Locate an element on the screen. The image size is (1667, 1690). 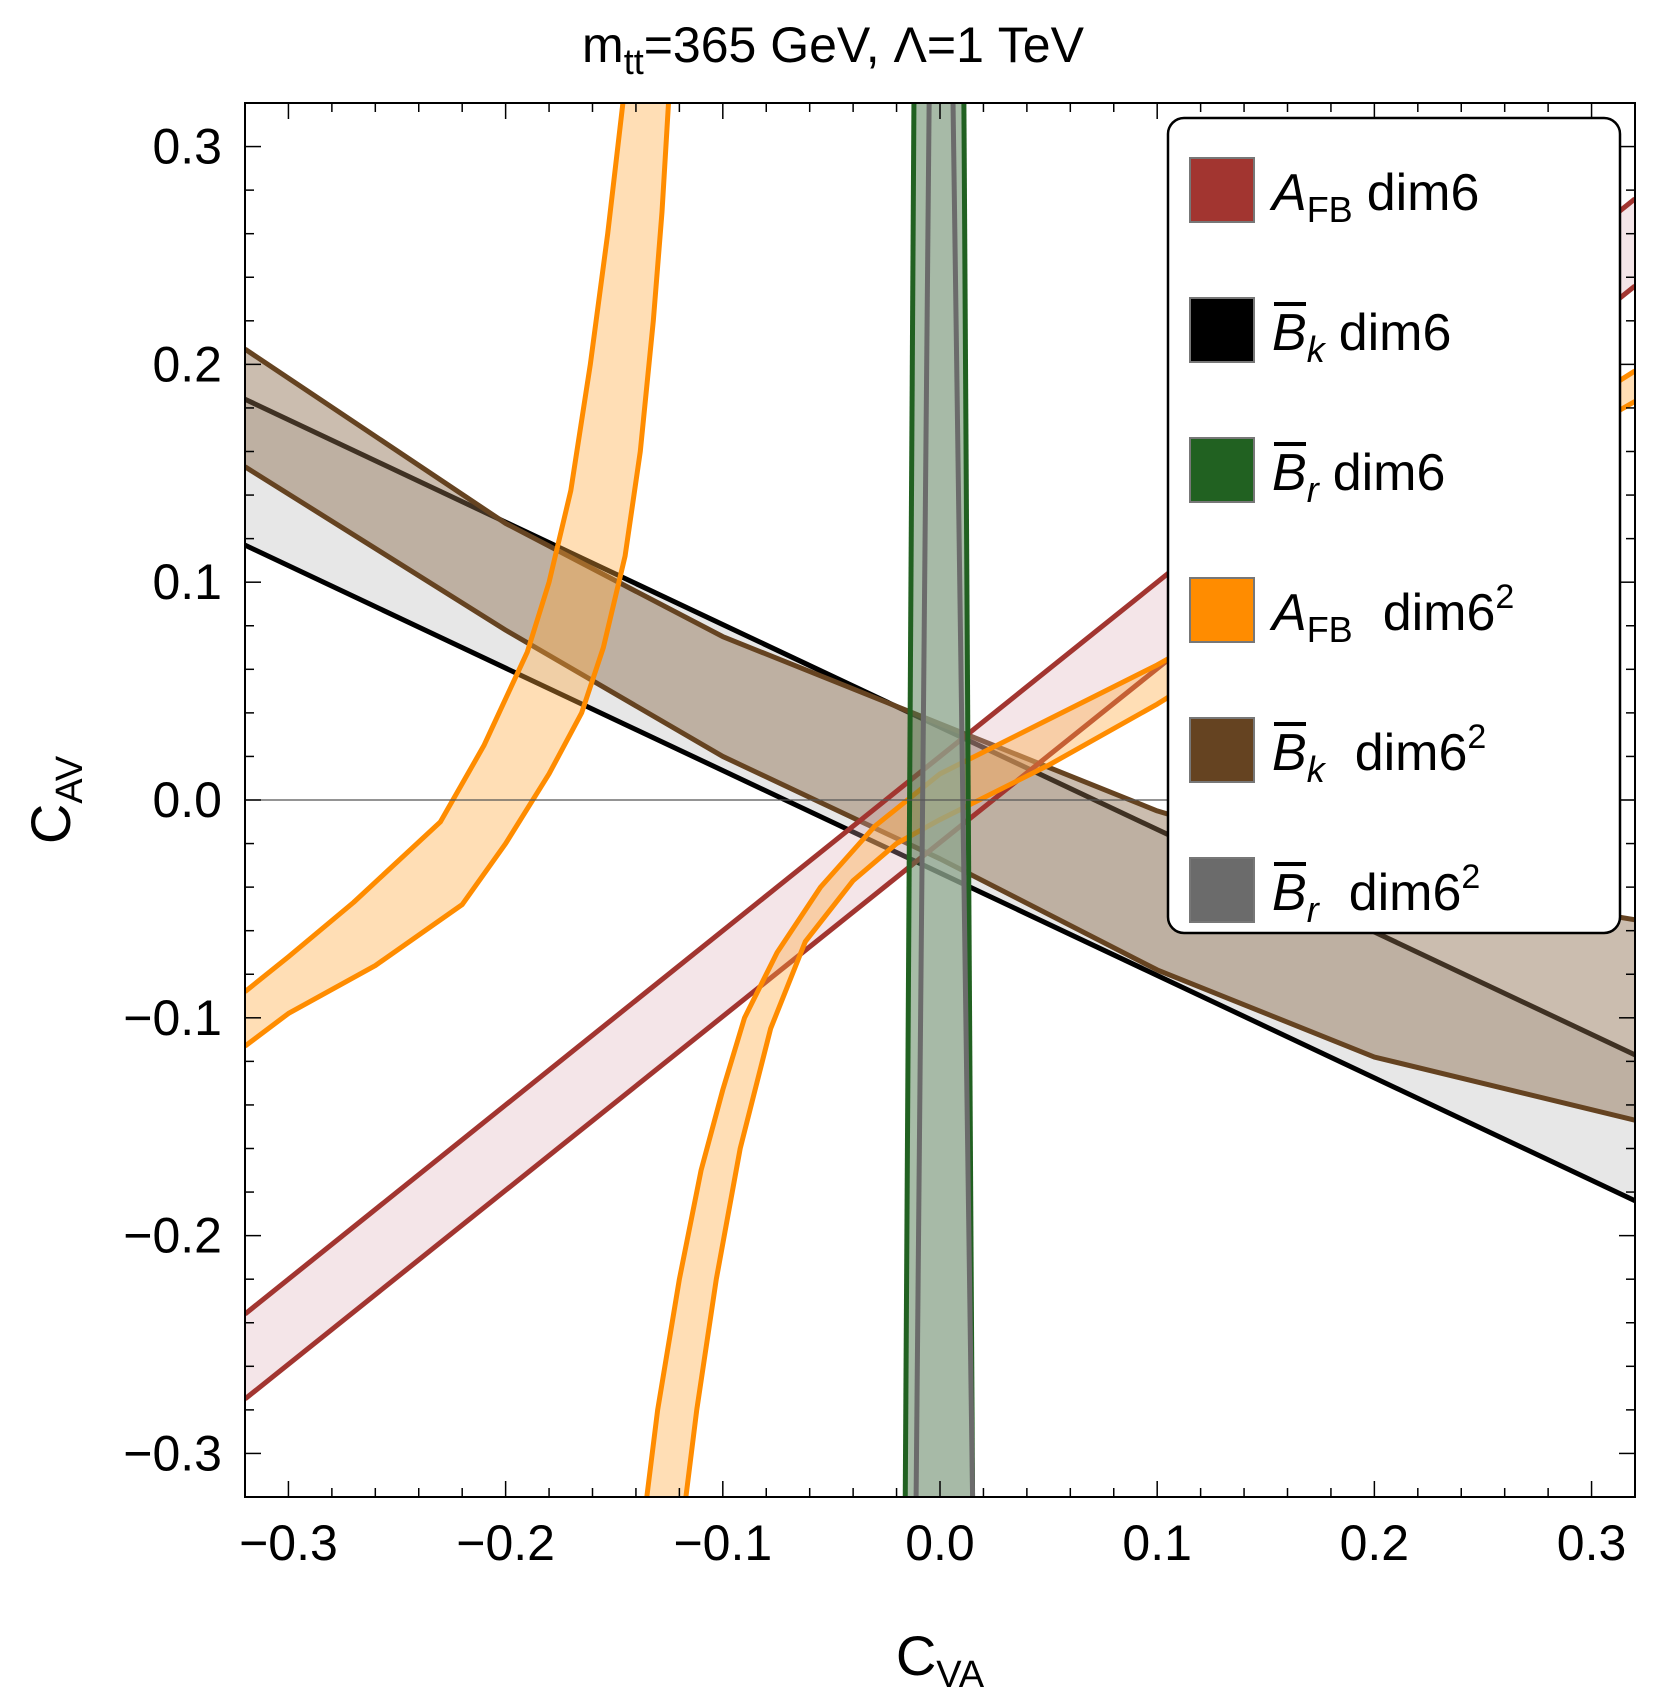
y-tick-label: 0.3 is located at coordinates (187, 147).